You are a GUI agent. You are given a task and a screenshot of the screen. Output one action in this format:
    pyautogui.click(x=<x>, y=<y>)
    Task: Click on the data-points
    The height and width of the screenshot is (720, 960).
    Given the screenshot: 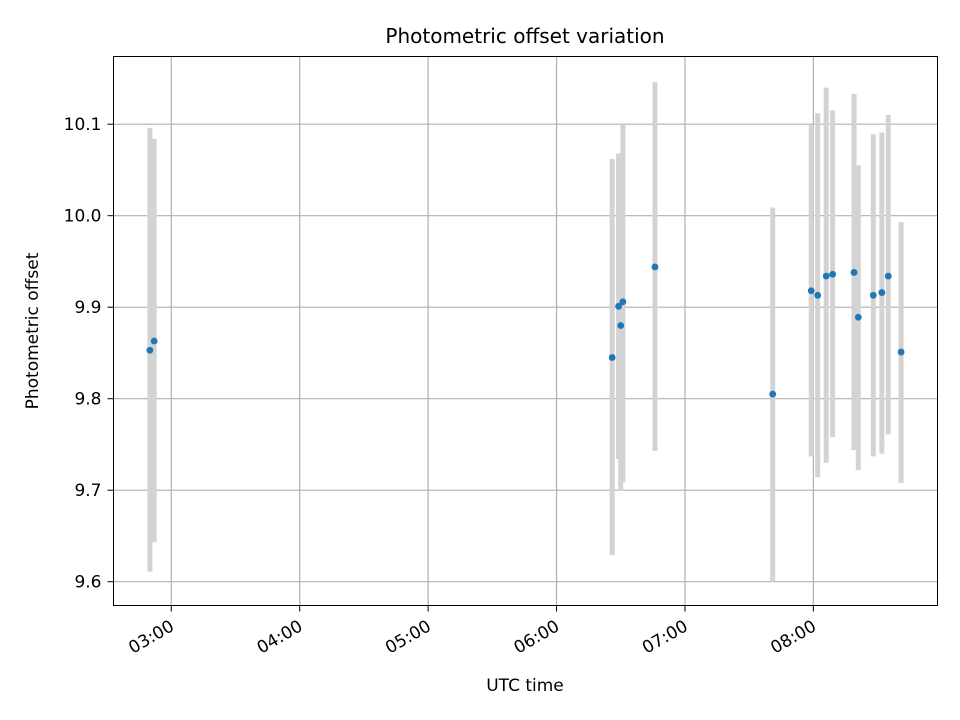 What is the action you would take?
    pyautogui.click(x=525, y=330)
    